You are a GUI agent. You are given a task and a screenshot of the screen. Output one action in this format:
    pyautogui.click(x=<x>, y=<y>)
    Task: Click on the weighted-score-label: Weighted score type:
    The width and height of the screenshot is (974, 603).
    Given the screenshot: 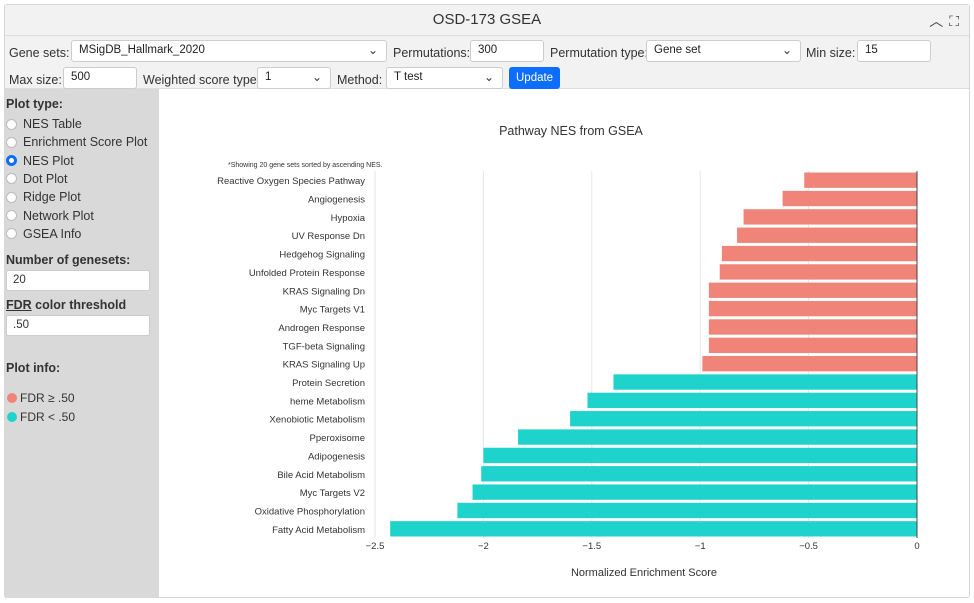 What is the action you would take?
    pyautogui.click(x=202, y=80)
    